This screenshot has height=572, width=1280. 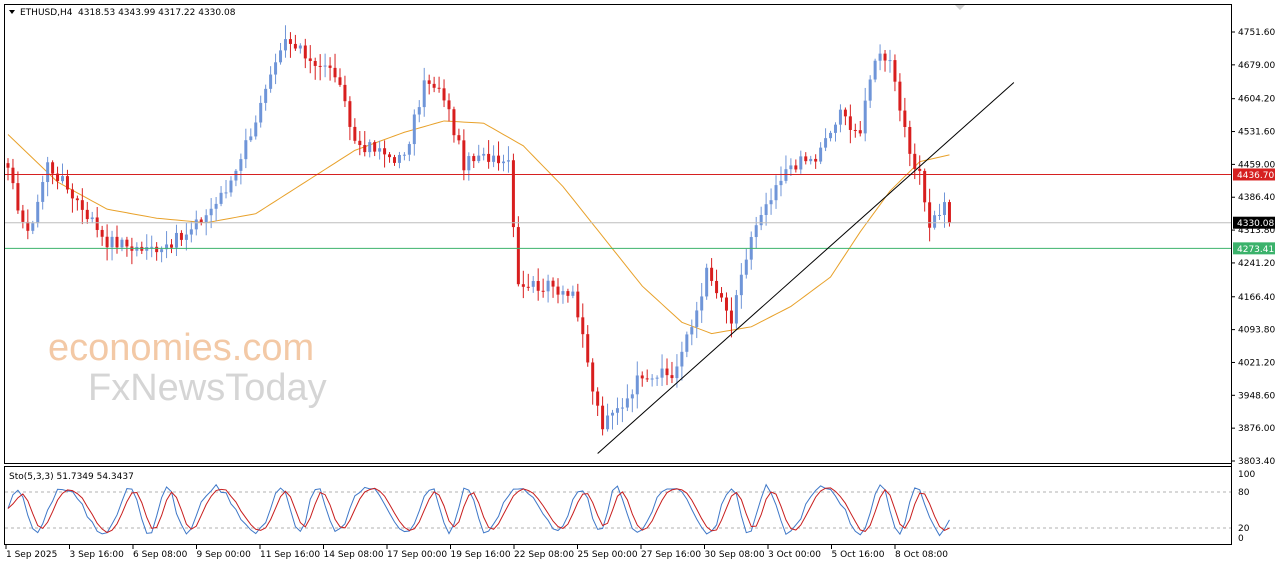 What do you see at coordinates (1254, 248) in the screenshot?
I see `support-label-bg` at bounding box center [1254, 248].